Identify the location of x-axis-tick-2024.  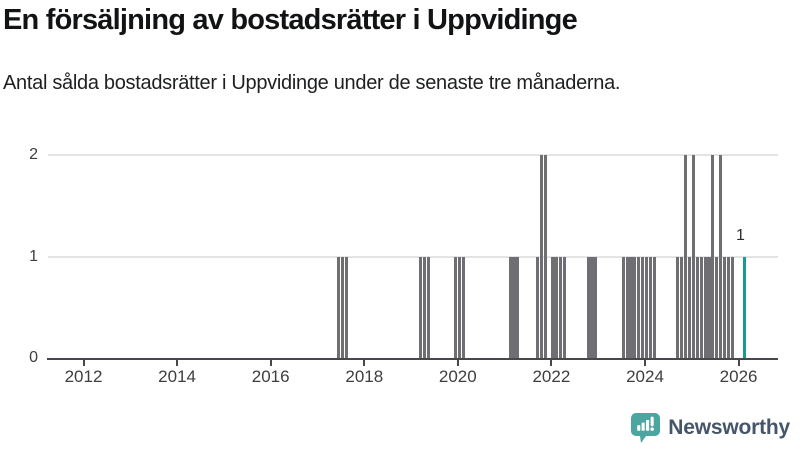
(645, 363).